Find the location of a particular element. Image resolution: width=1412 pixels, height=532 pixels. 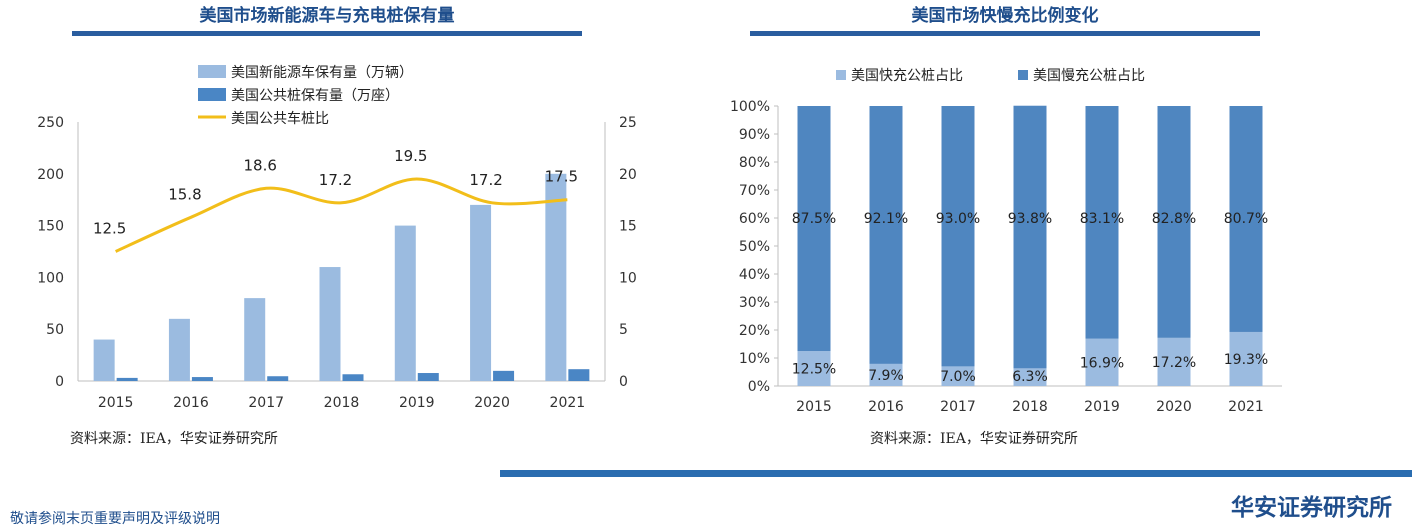

right-x-tick-label: 2018 is located at coordinates (1030, 407).